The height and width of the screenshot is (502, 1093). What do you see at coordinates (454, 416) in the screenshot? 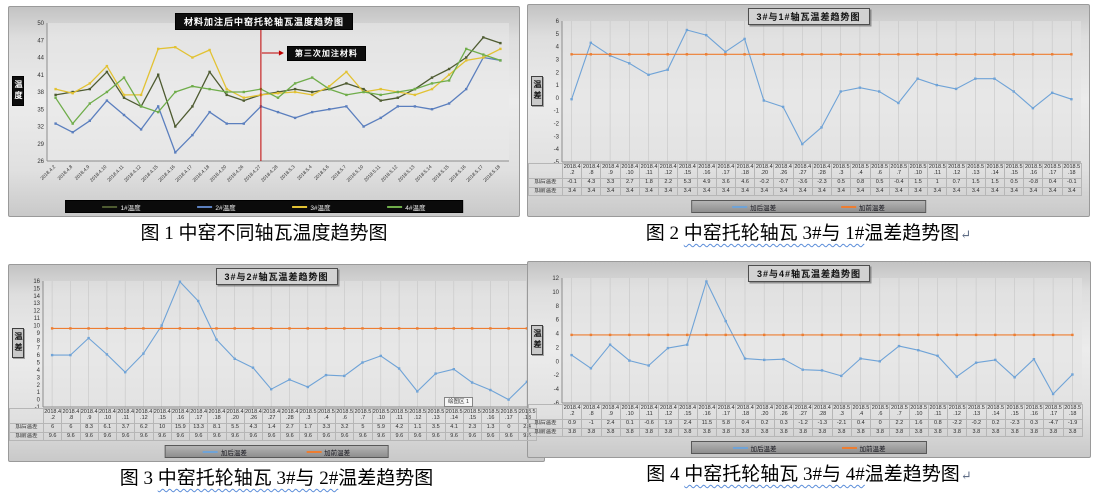
I see `table-date-cell: 2018.5.14` at bounding box center [454, 416].